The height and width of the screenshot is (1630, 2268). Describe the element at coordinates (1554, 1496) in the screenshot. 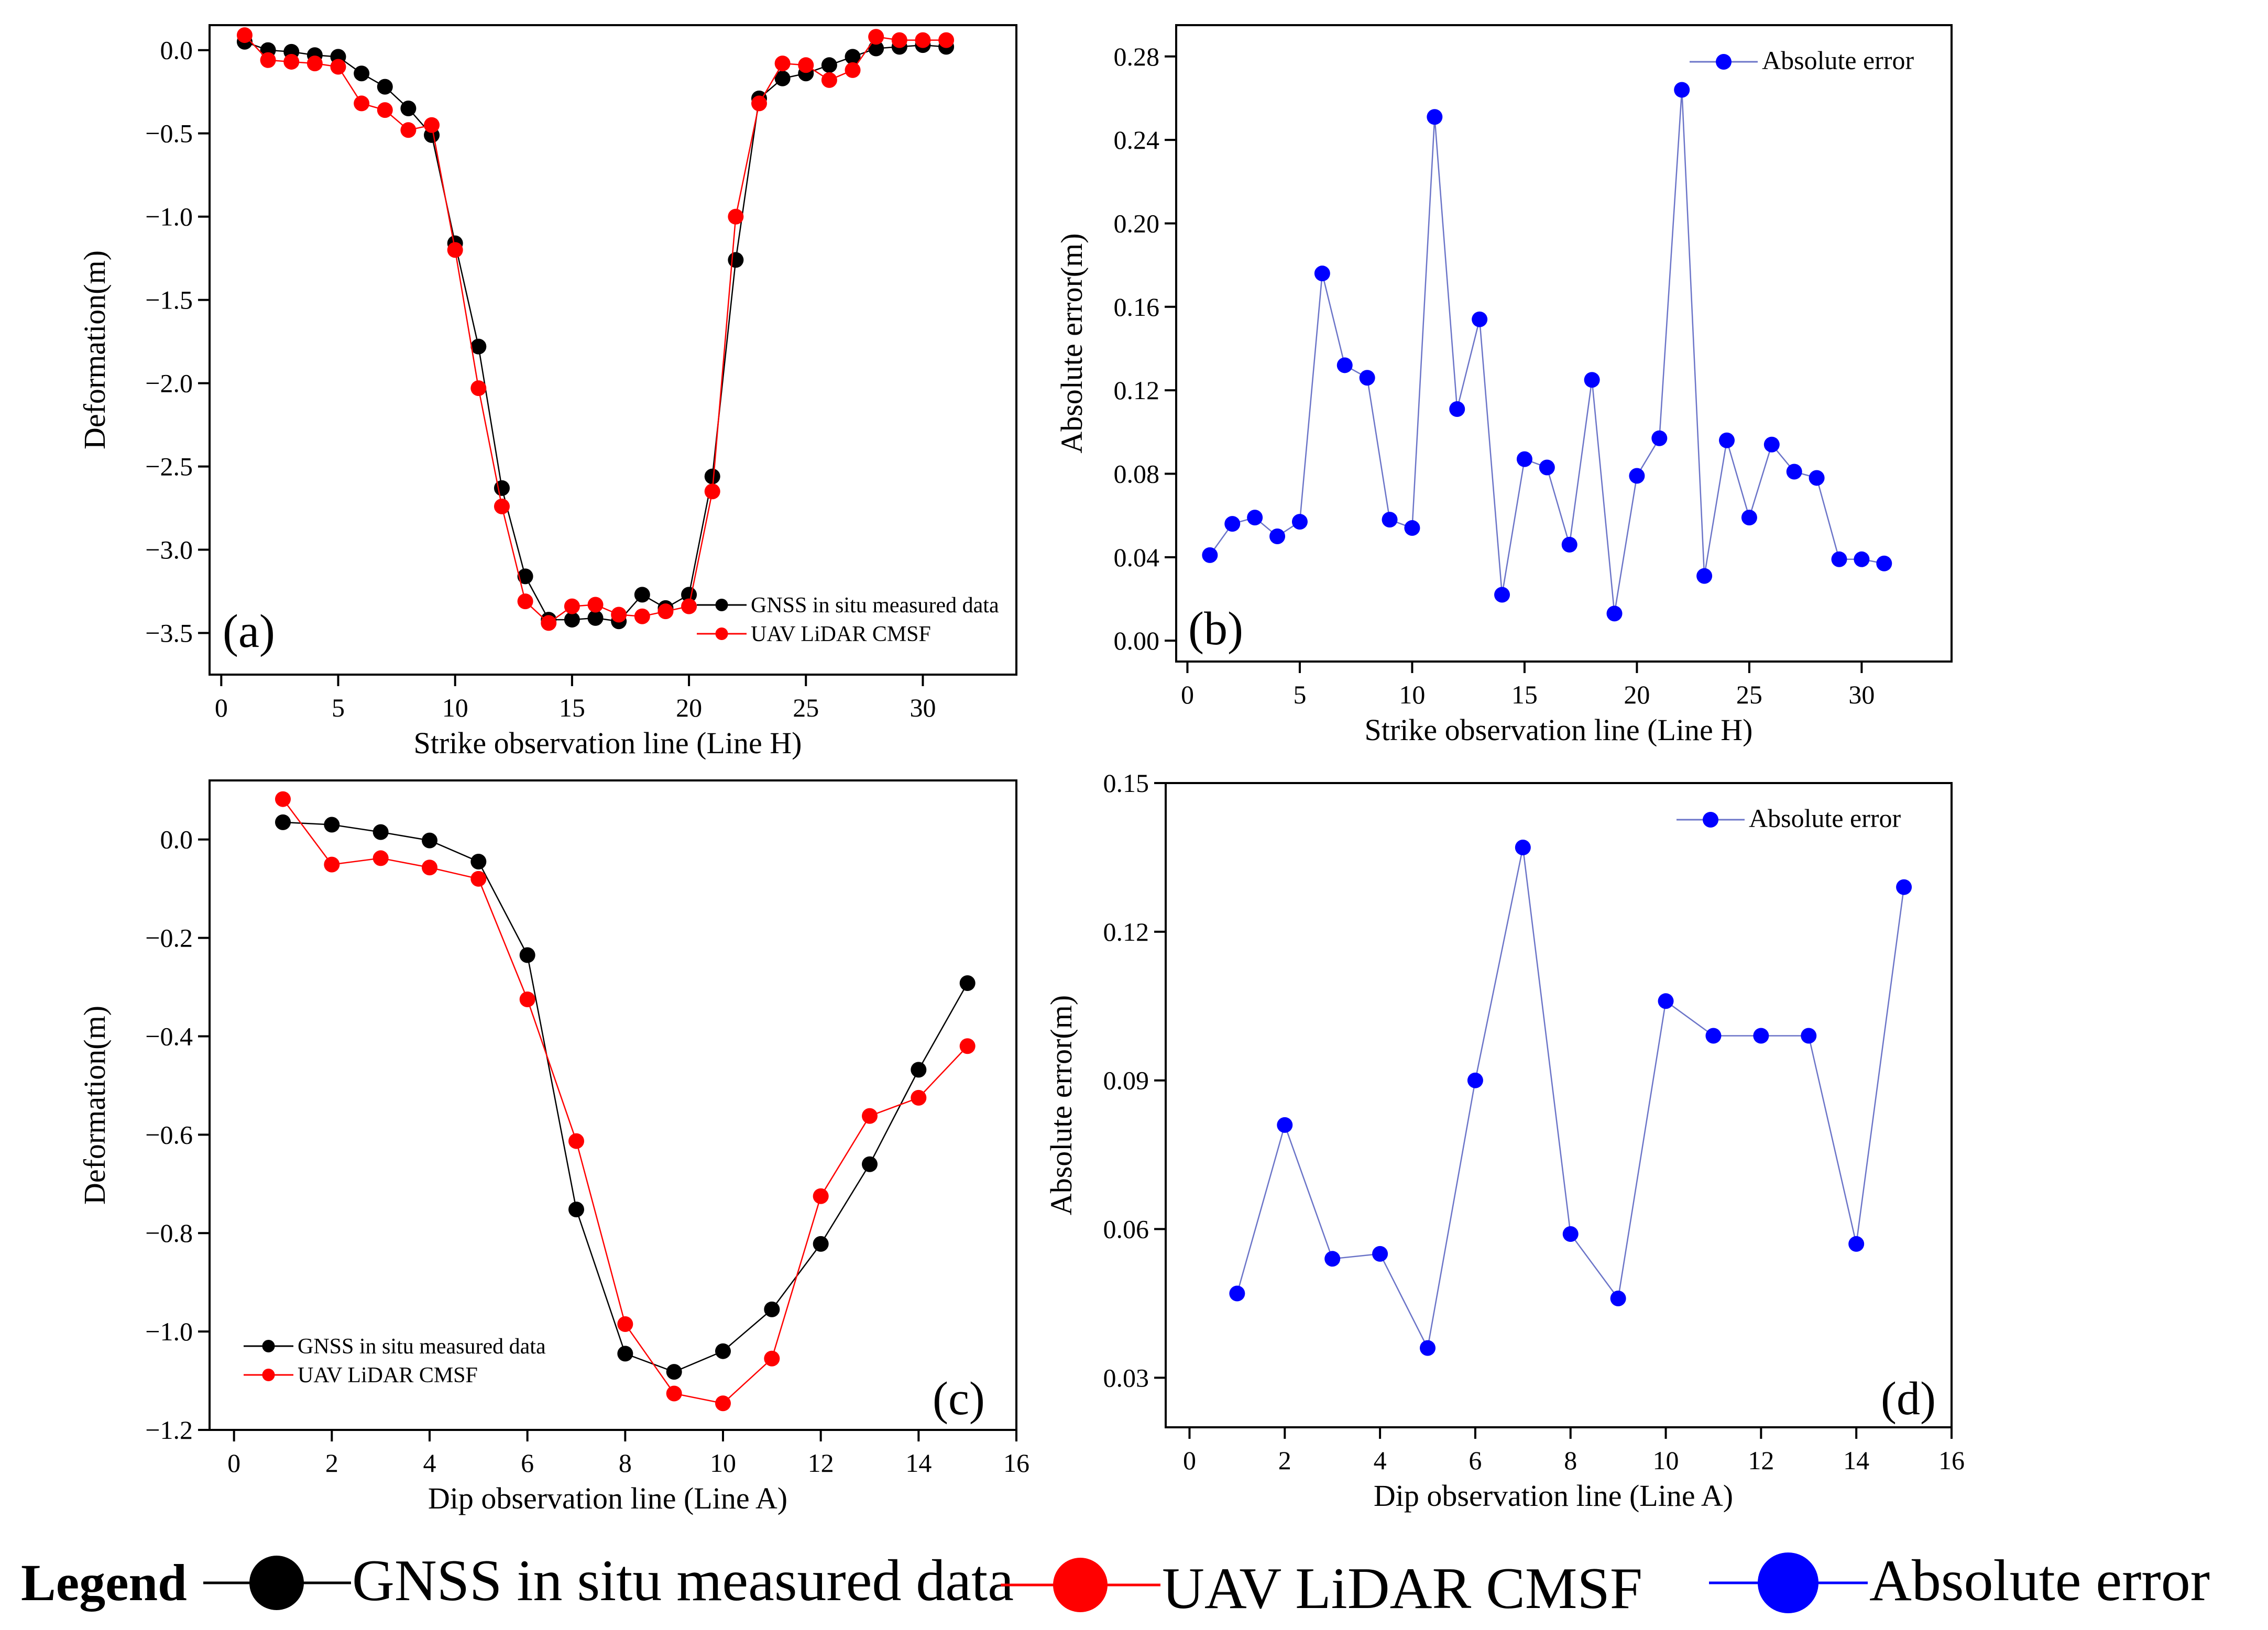

I see `panel-d-xlabel: Dip observation line (Line A)` at that location.